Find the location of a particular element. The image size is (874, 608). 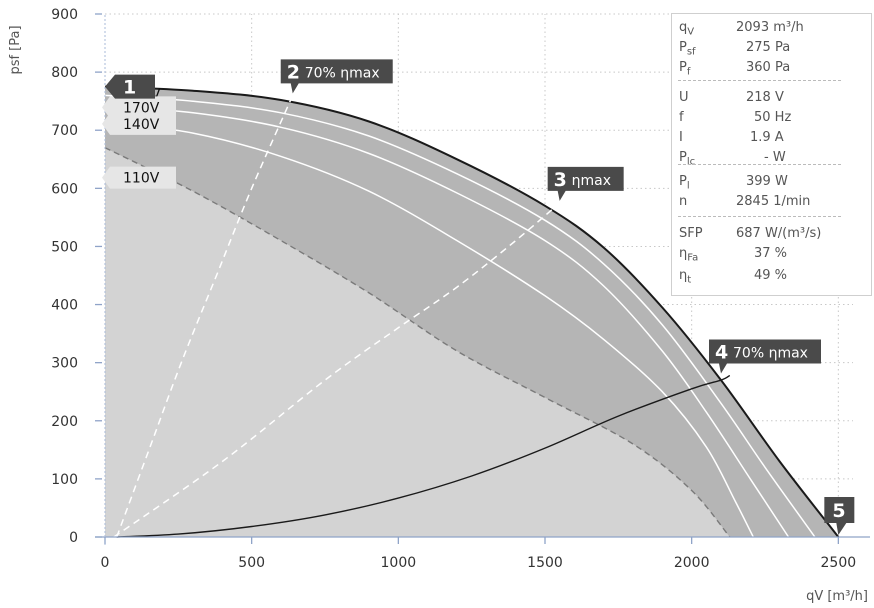

panel-value: 50 Hz is located at coordinates (773, 117).